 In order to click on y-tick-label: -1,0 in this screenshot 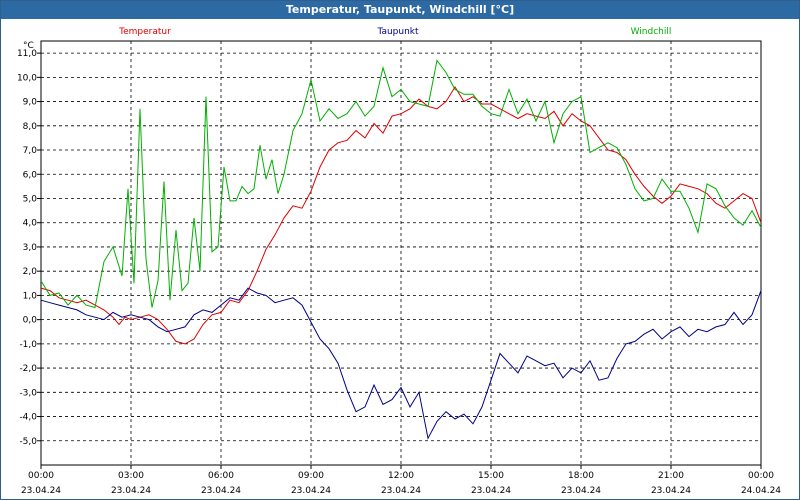, I will do `click(28, 345)`.